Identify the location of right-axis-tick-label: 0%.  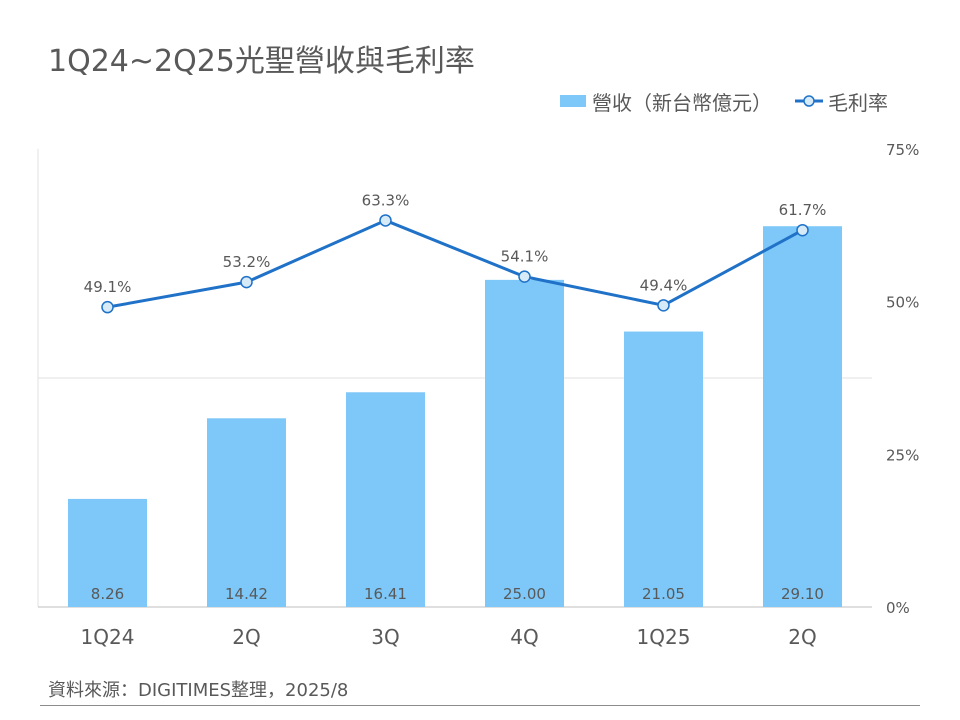
(898, 608).